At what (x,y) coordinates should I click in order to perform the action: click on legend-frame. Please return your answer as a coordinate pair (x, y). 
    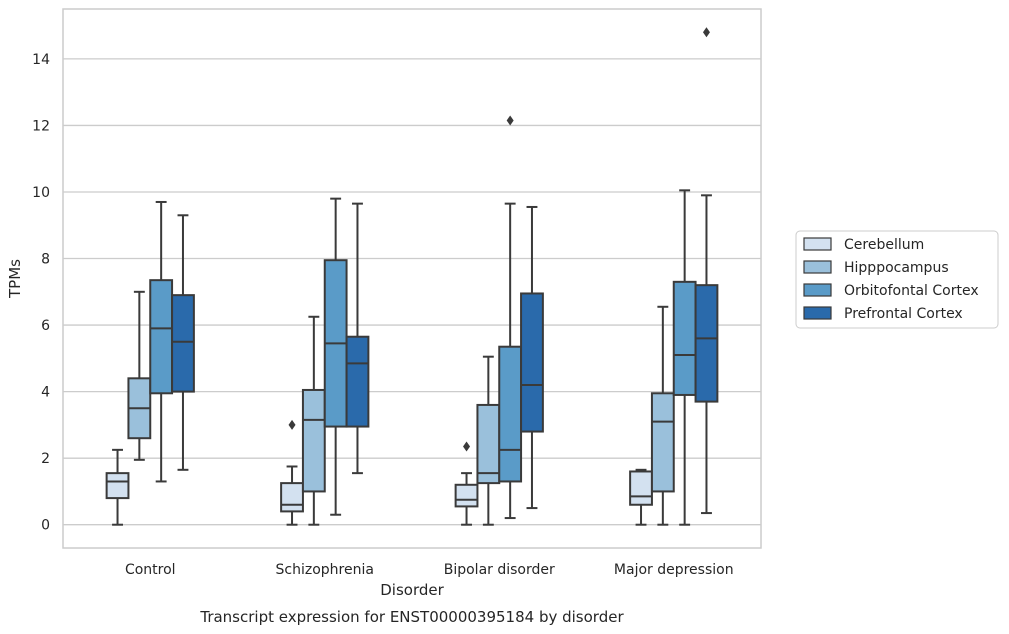
    Looking at the image, I should click on (897, 279).